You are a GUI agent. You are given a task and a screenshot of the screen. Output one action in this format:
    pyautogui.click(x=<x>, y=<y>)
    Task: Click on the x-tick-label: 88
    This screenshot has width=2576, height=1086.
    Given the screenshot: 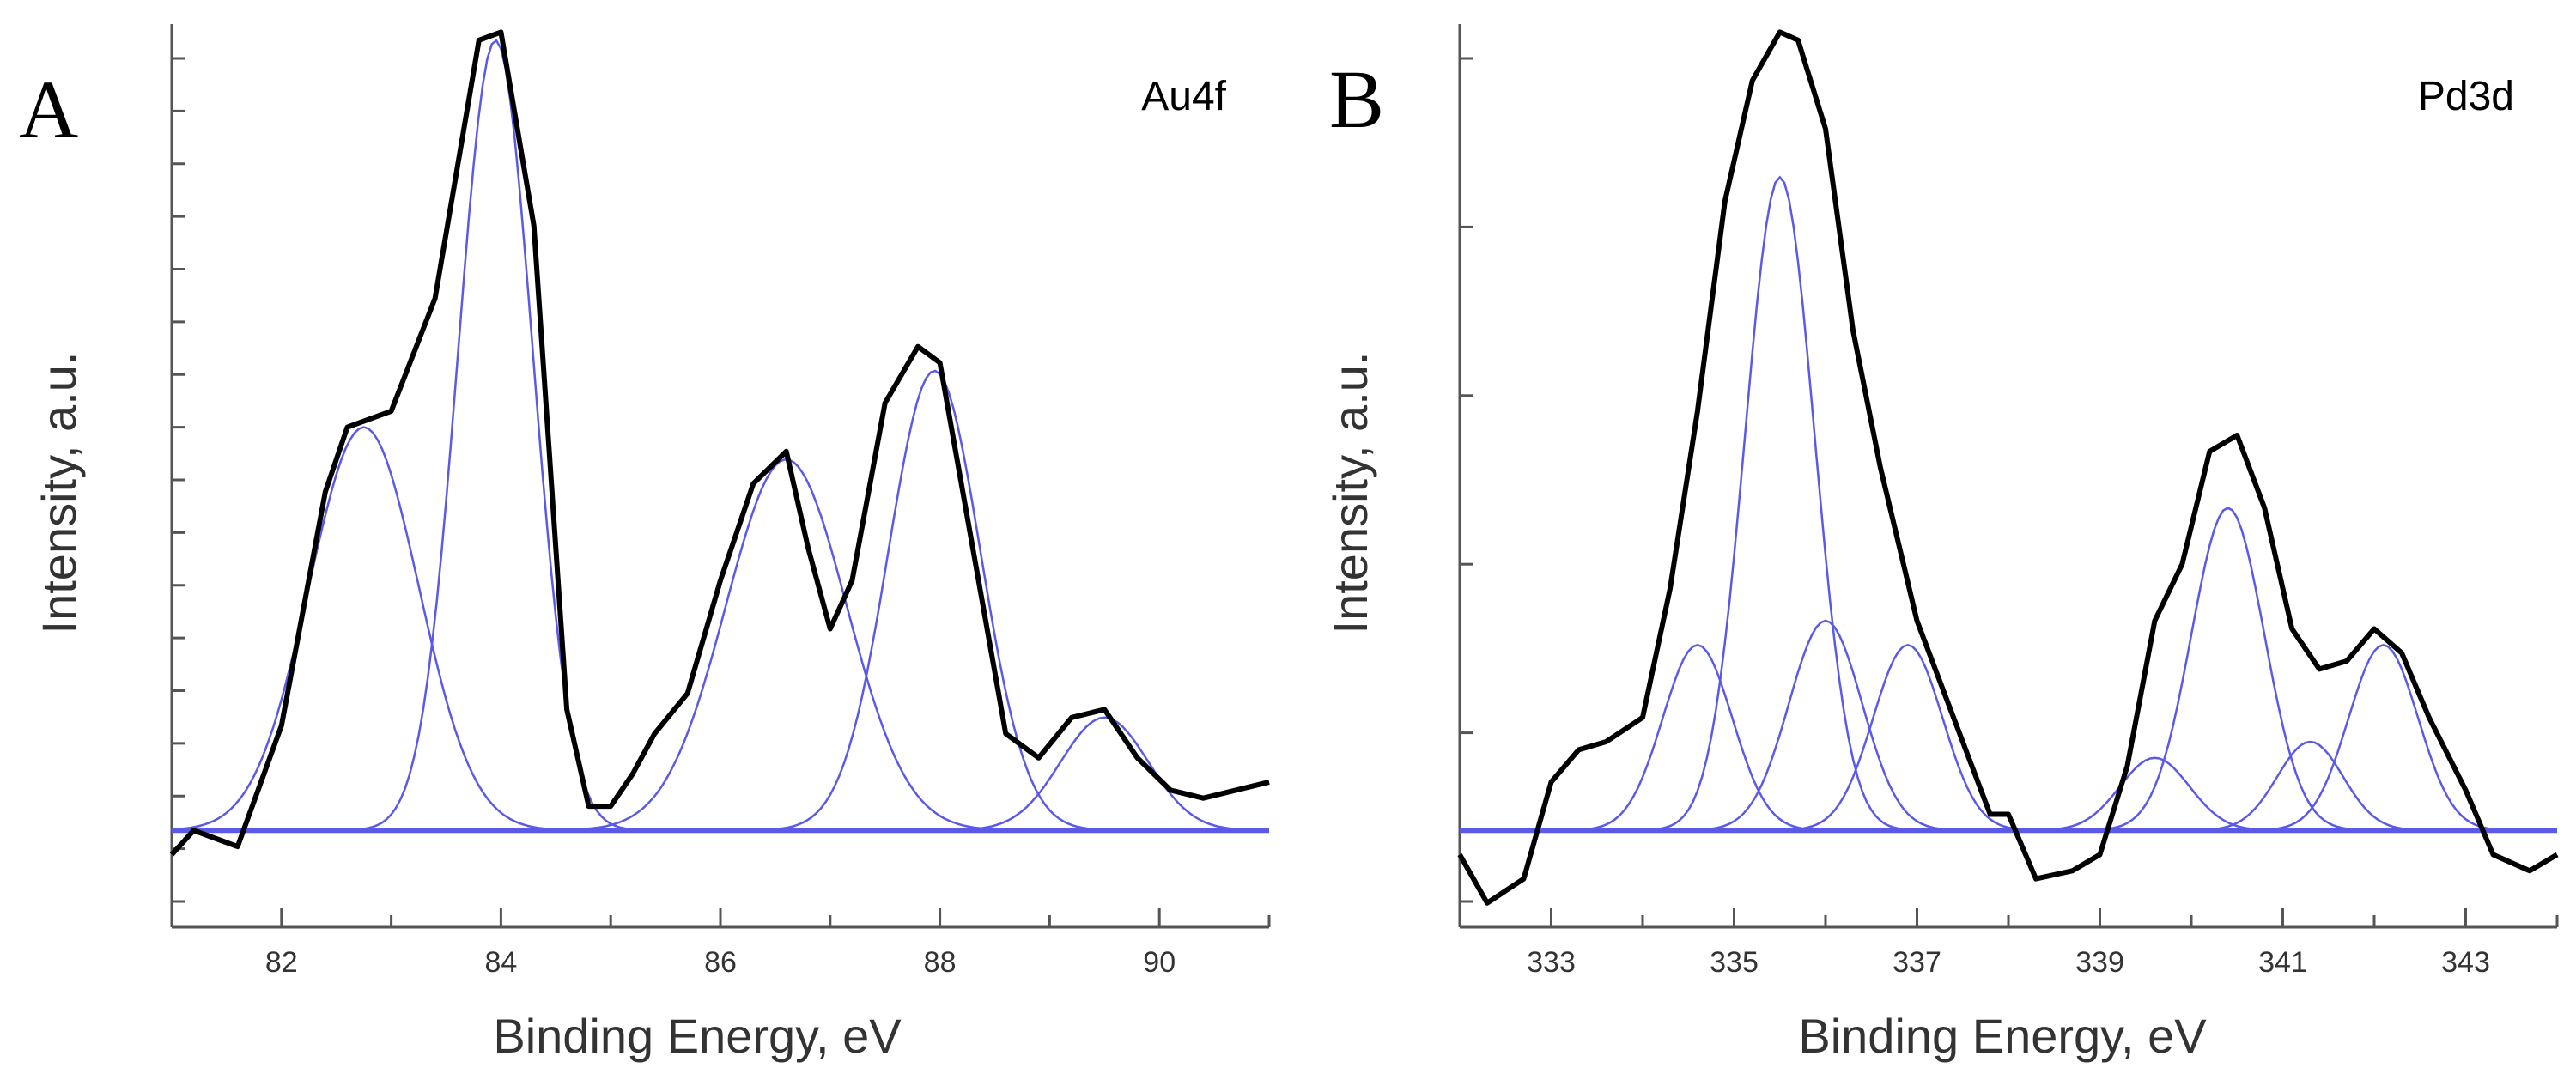 What is the action you would take?
    pyautogui.click(x=940, y=963)
    